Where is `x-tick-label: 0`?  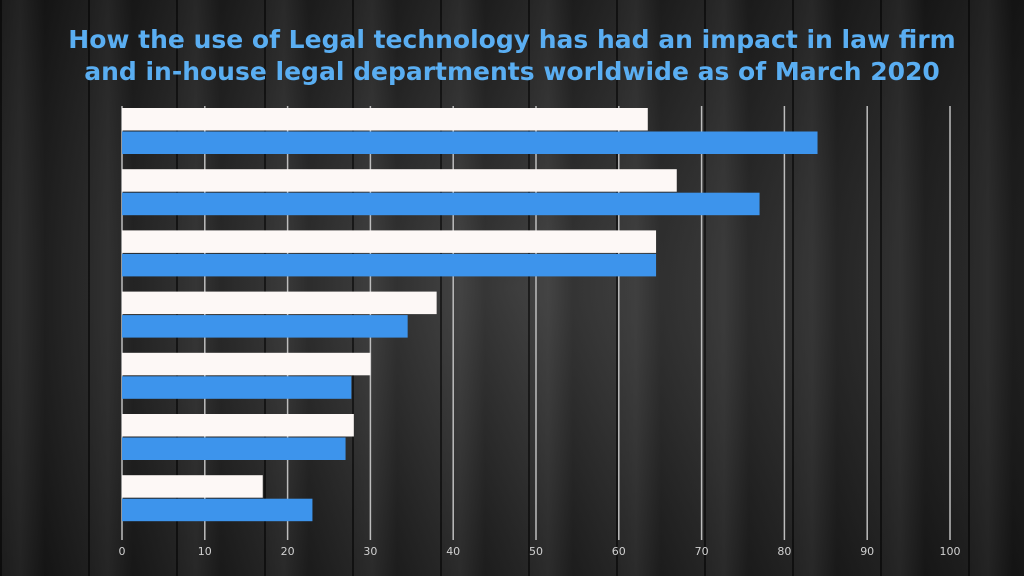 x-tick-label: 0 is located at coordinates (122, 551).